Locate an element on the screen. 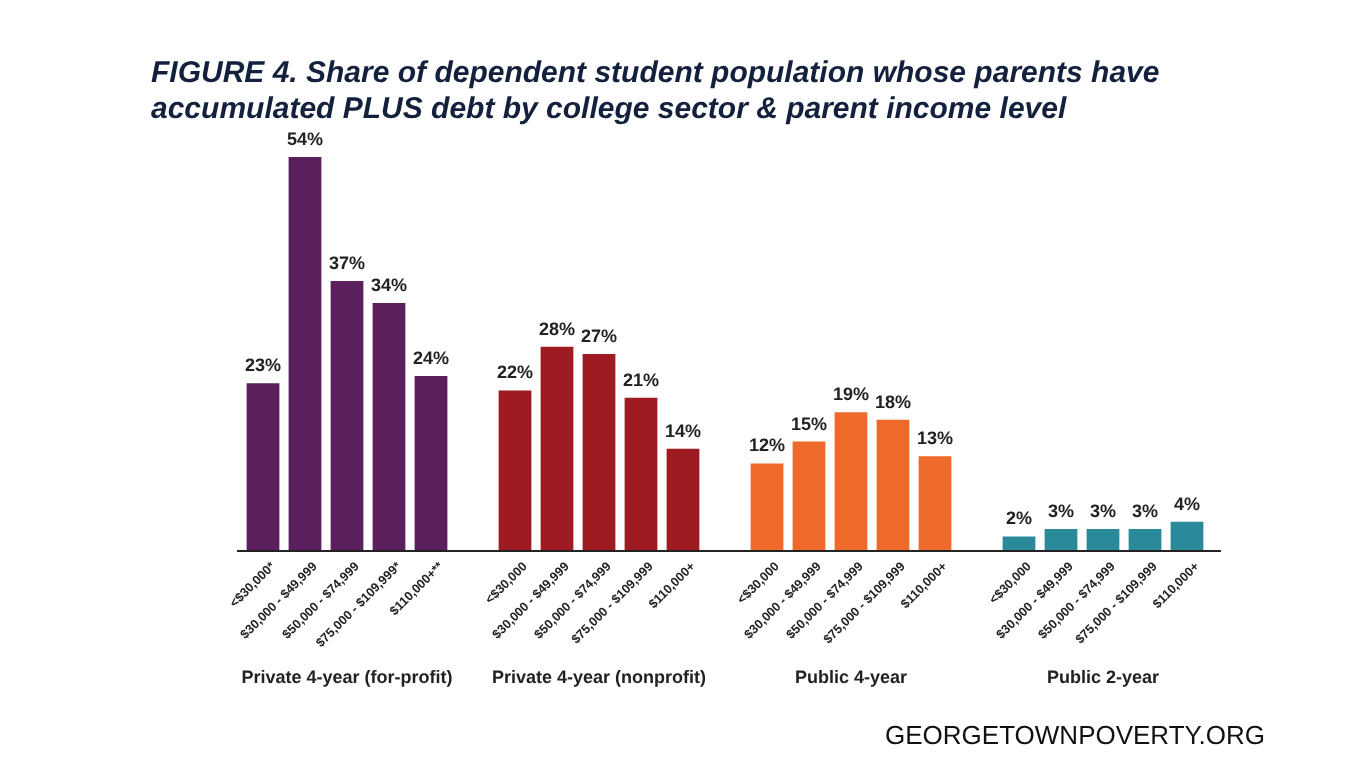  data-label: 12% is located at coordinates (767, 445).